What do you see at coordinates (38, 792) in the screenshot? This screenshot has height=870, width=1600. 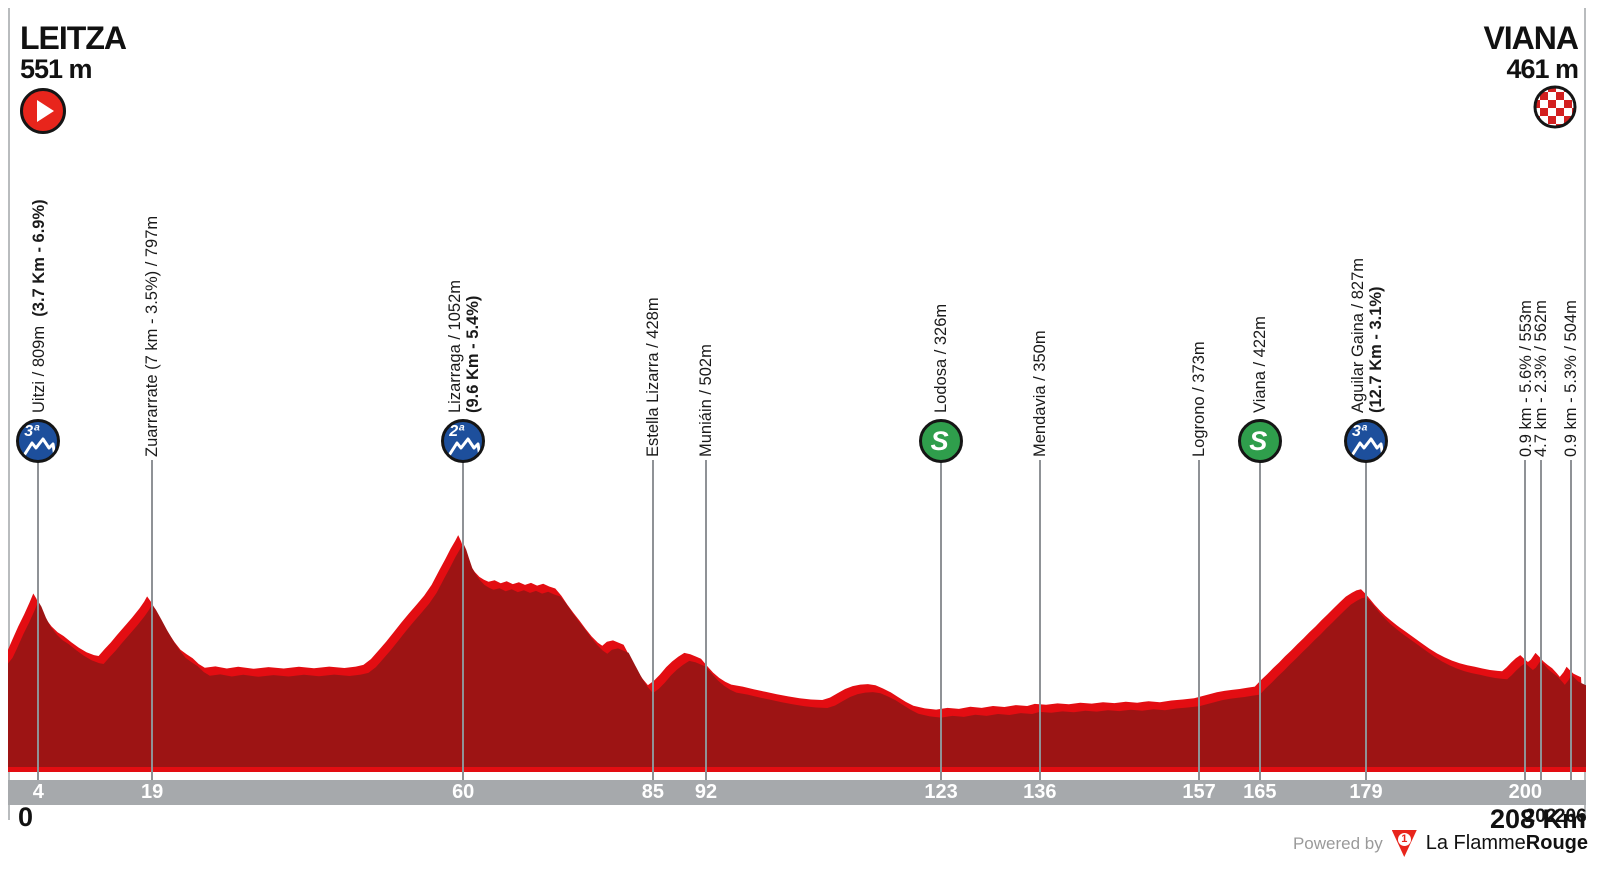 I see `km-tick-label: 4` at bounding box center [38, 792].